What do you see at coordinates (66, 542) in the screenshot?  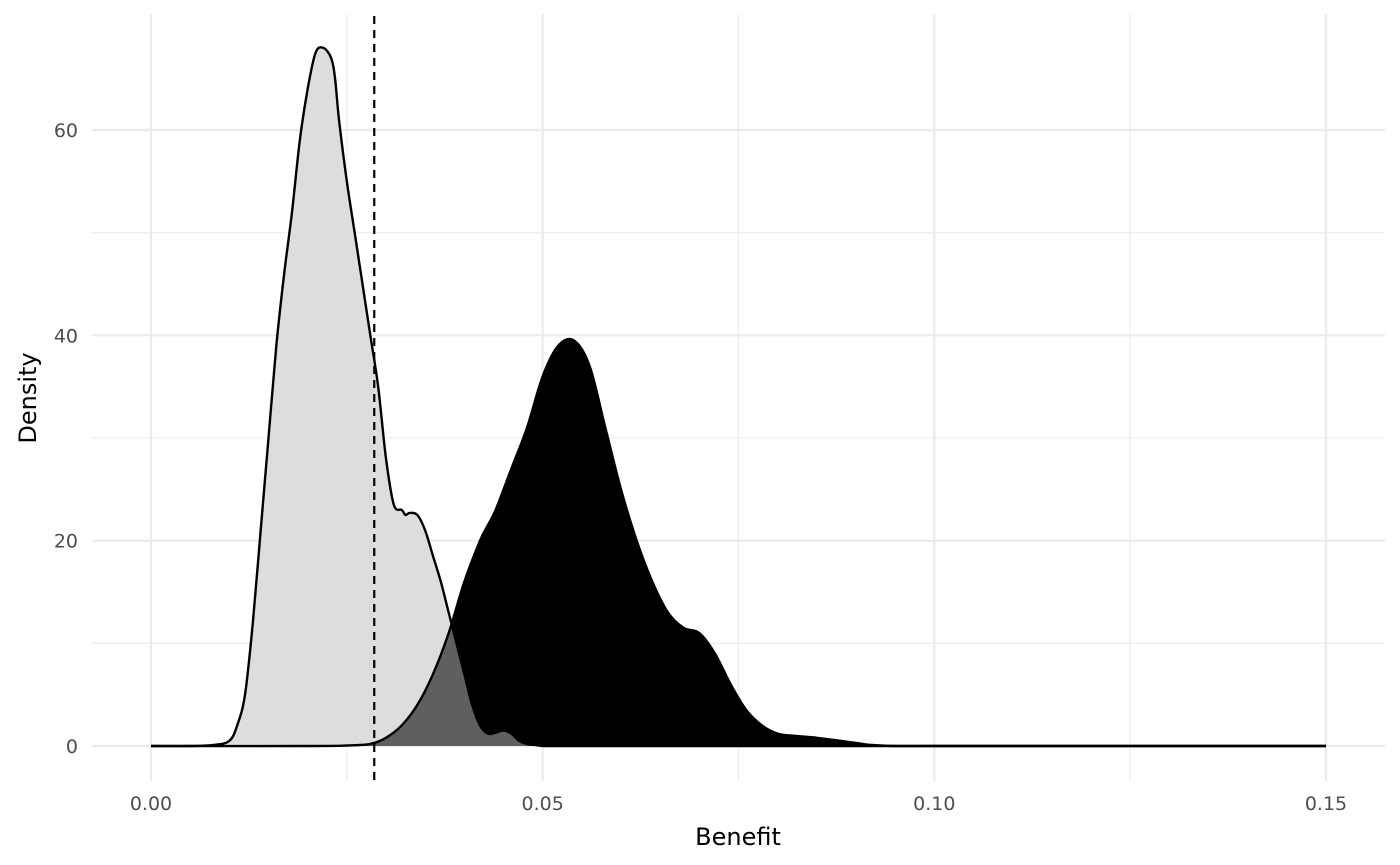 I see `y-tick-label: 20` at bounding box center [66, 542].